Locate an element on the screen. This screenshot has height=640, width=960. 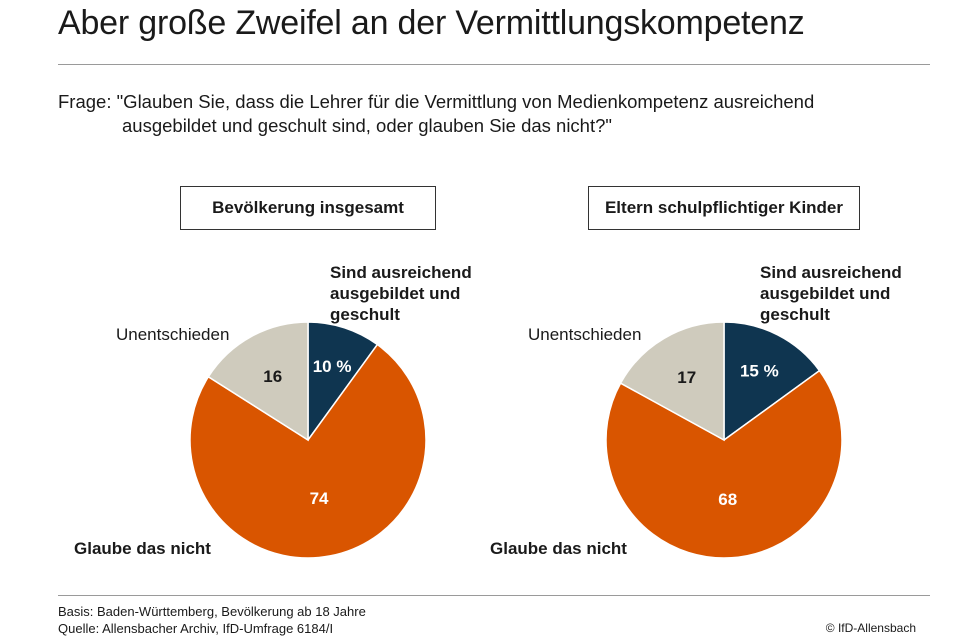
pie-1-title-box: Bevölkerung insgesamt is located at coordinates (308, 208).